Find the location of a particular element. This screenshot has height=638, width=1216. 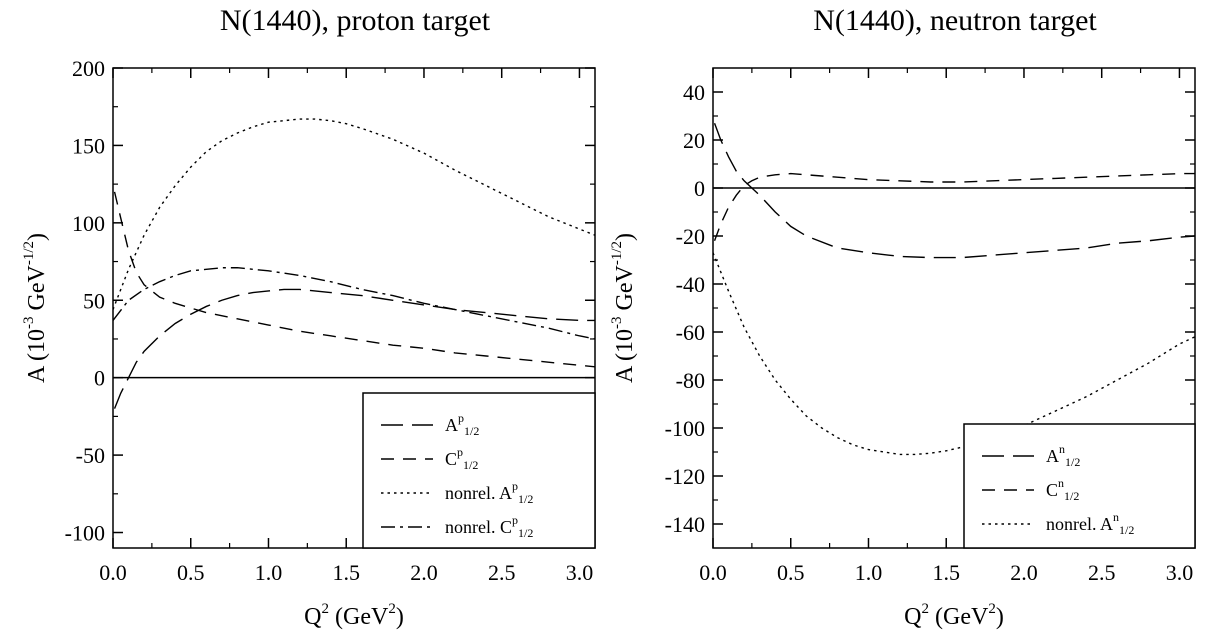

legend-label-text: nonrel. C is located at coordinates (478, 527).